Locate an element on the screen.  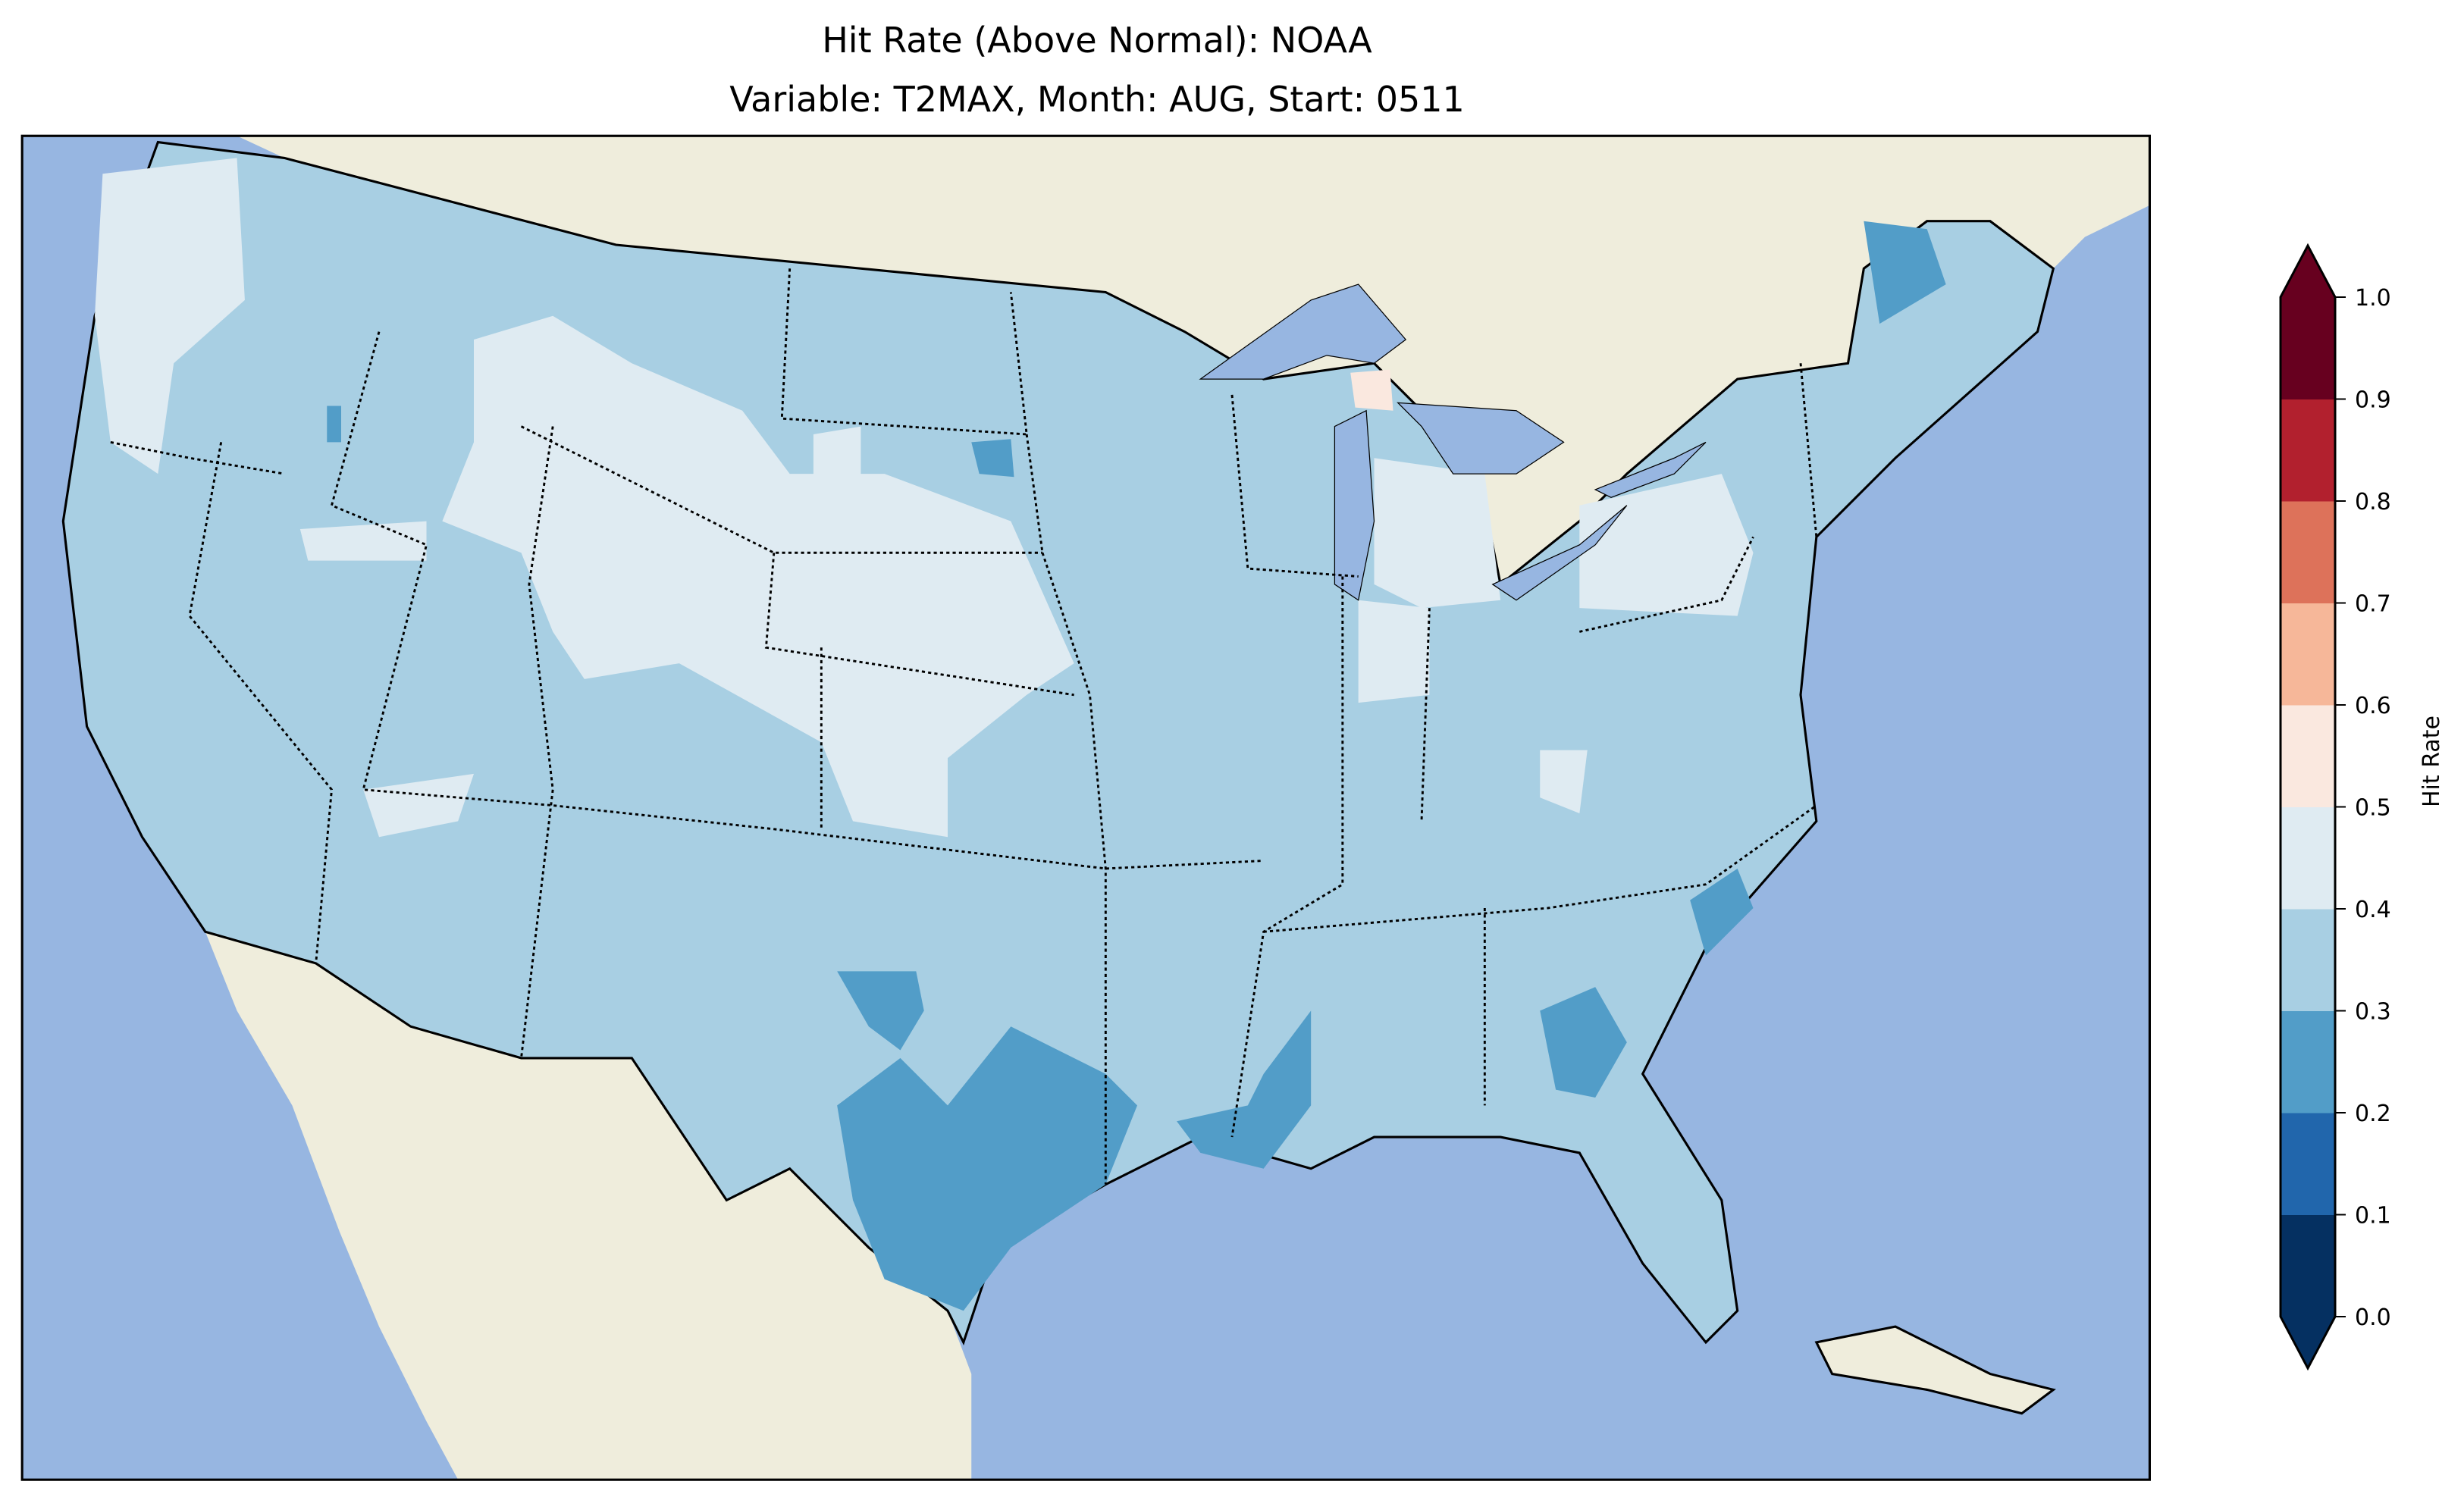
colorbar-extend-min is located at coordinates (2308, 1342).